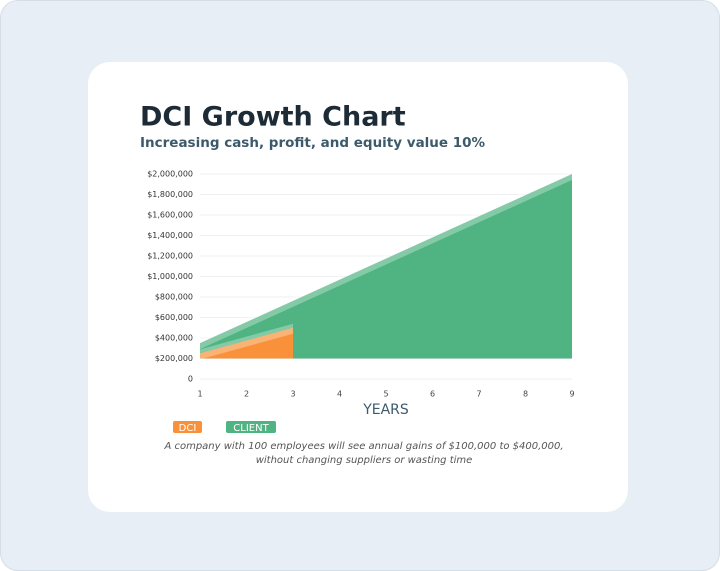 Image resolution: width=720 pixels, height=571 pixels. Describe the element at coordinates (174, 358) in the screenshot. I see `y-tick-label: $200,000` at that location.